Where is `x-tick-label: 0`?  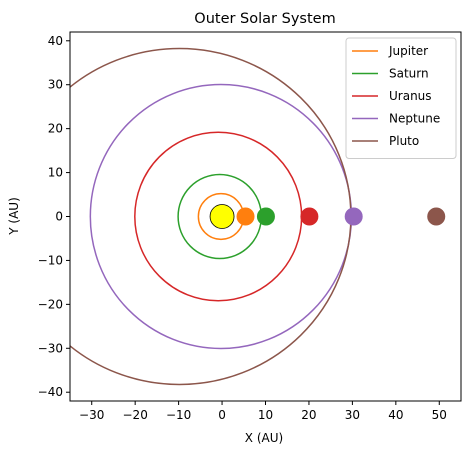 x-tick-label: 0 is located at coordinates (222, 415).